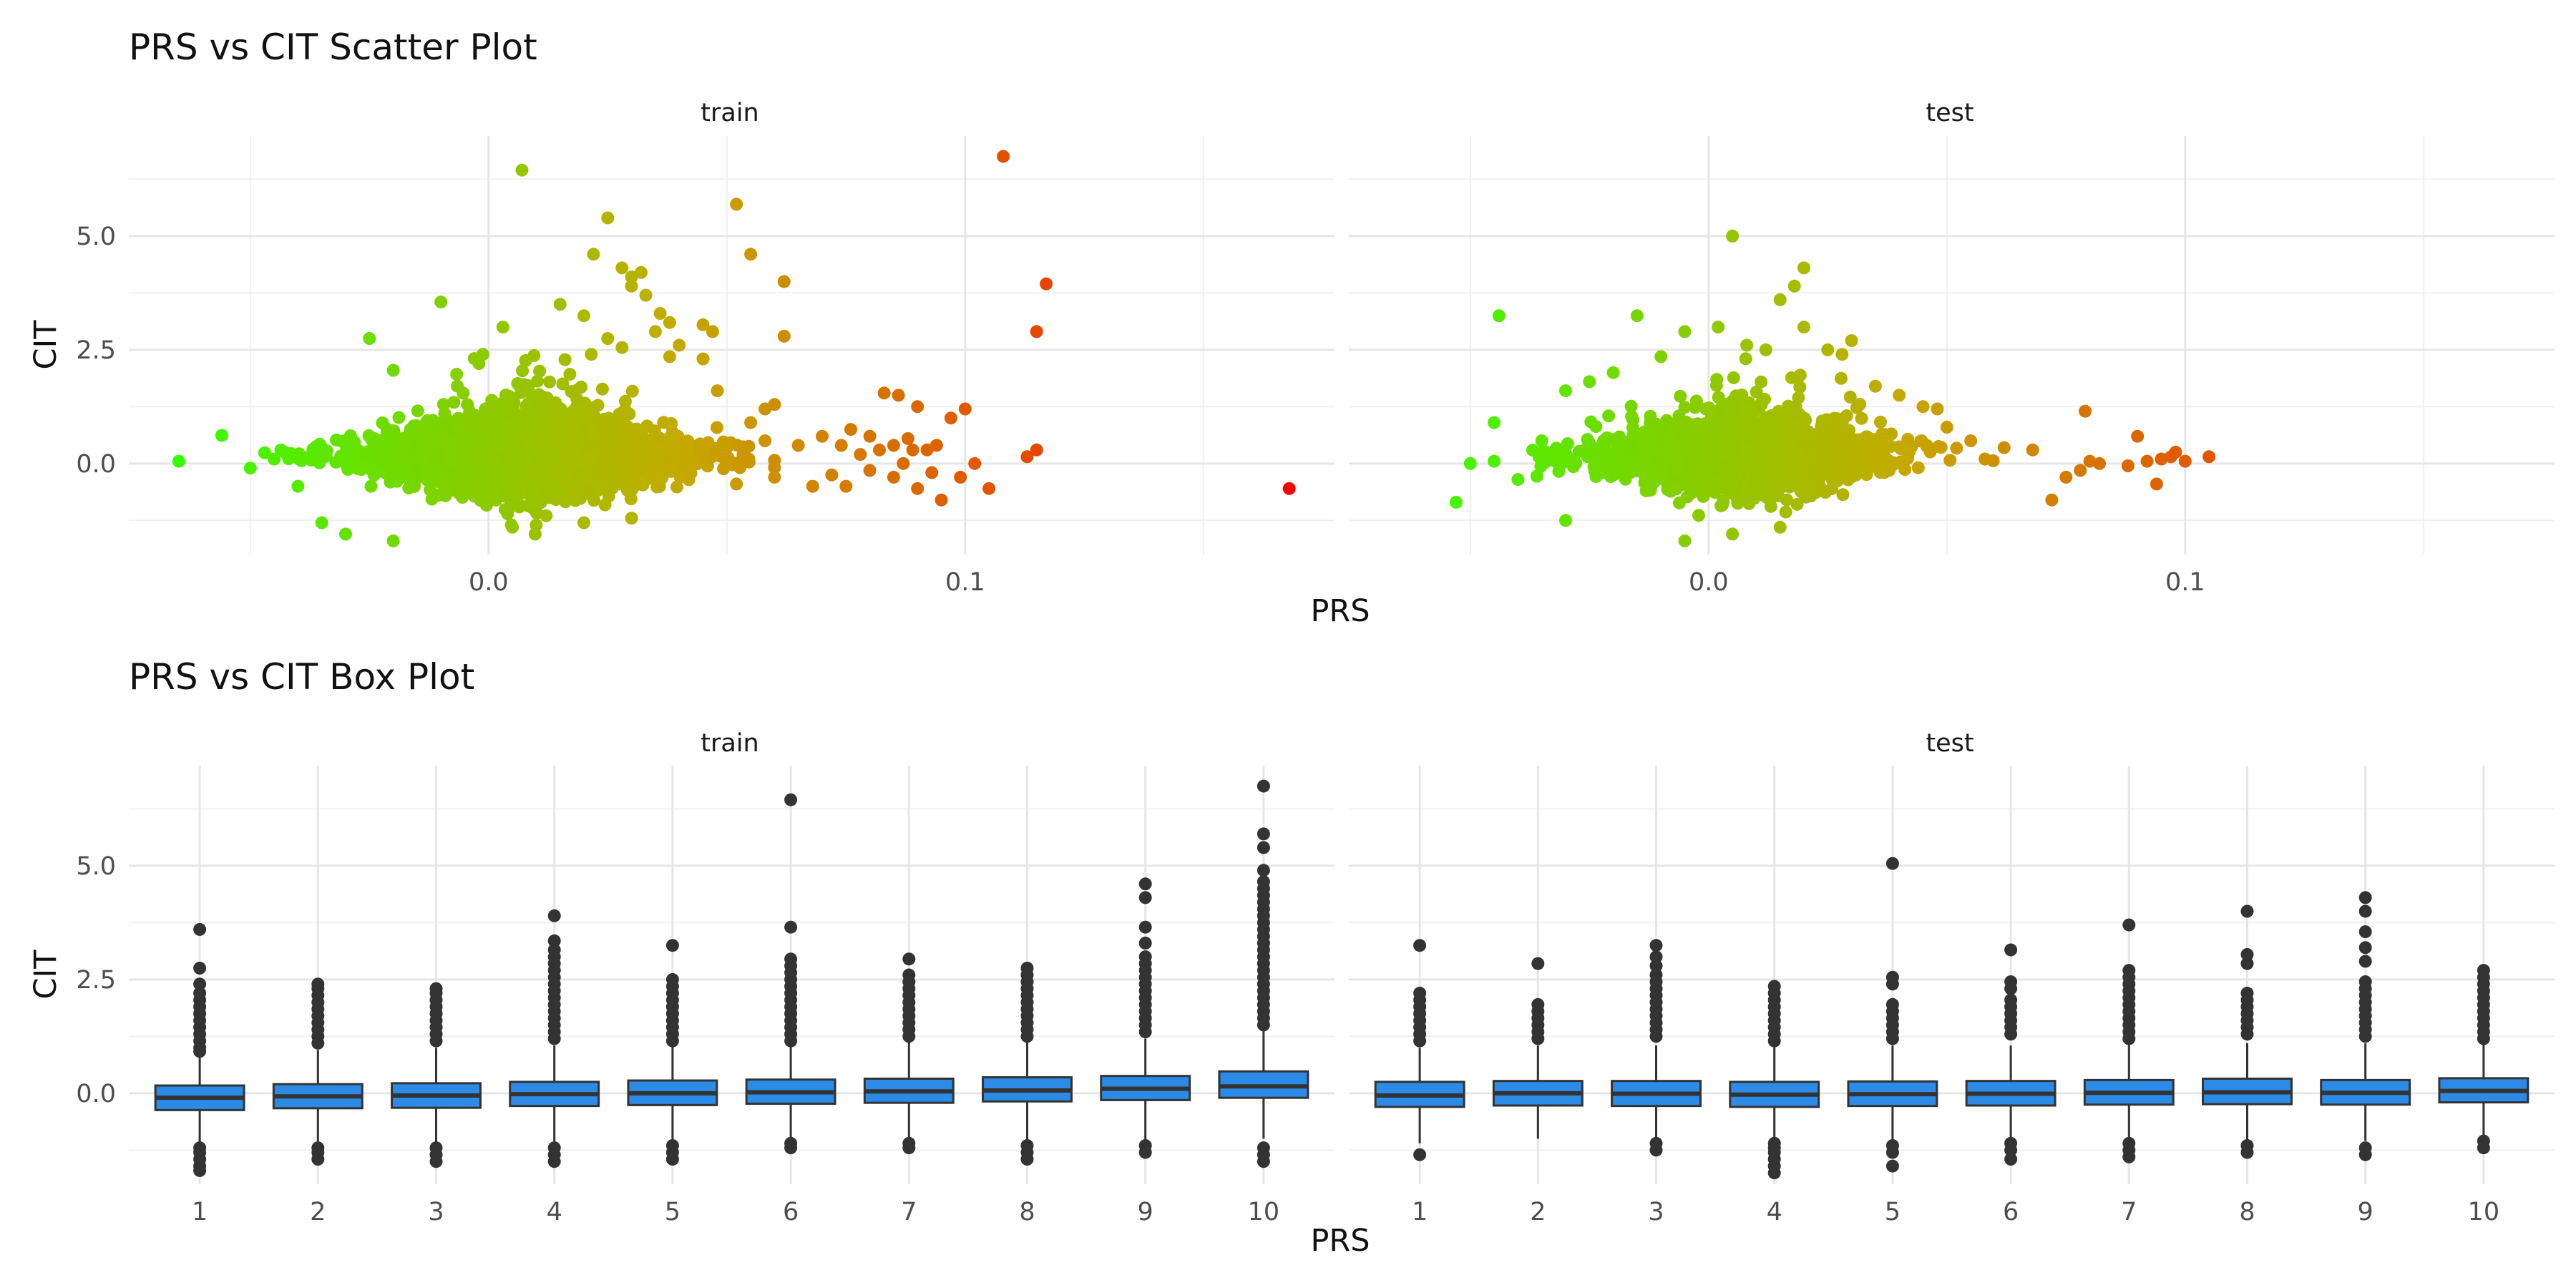 The image size is (2576, 1288). What do you see at coordinates (729, 743) in the screenshot?
I see `box-facet-label-train: train` at bounding box center [729, 743].